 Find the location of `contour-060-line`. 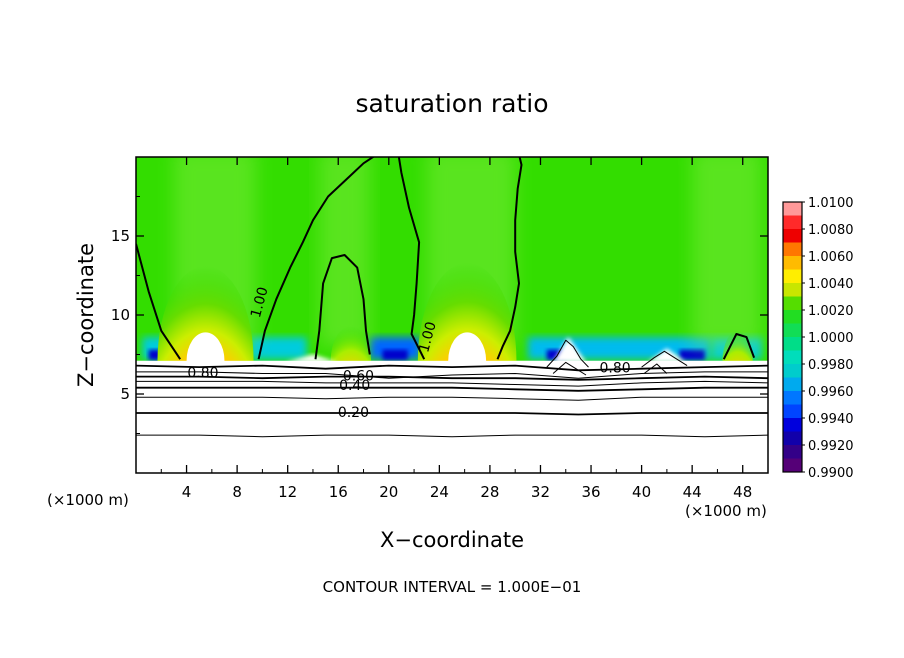

contour-060-line is located at coordinates (452, 378).